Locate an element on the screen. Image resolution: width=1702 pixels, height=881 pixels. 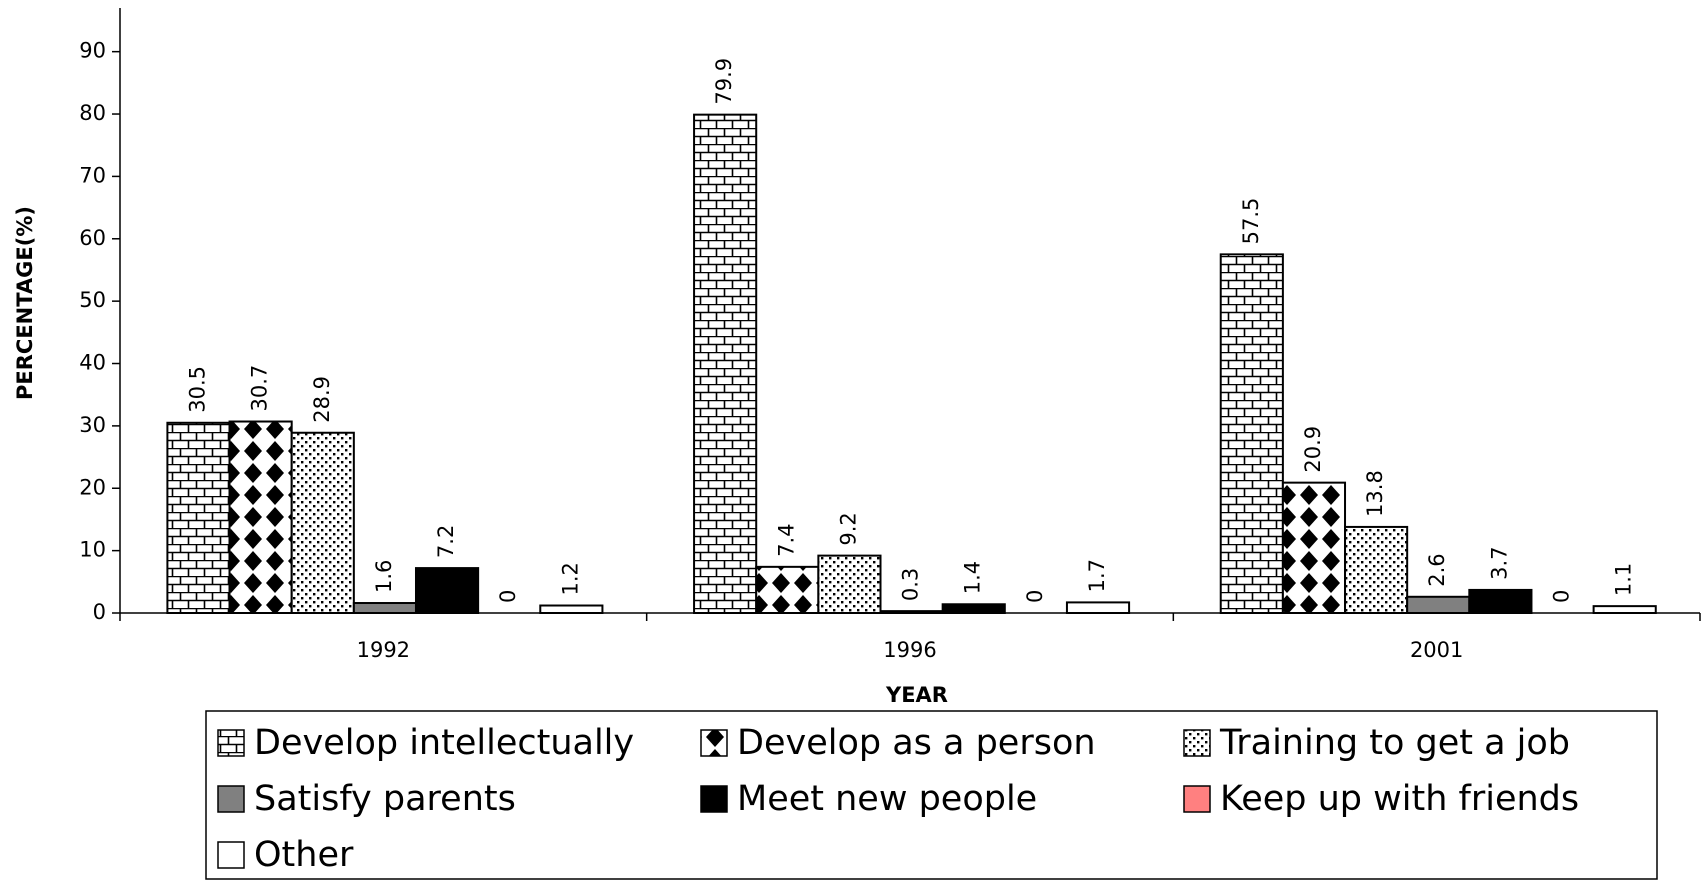
data-label: 28.9 is located at coordinates (322, 399).